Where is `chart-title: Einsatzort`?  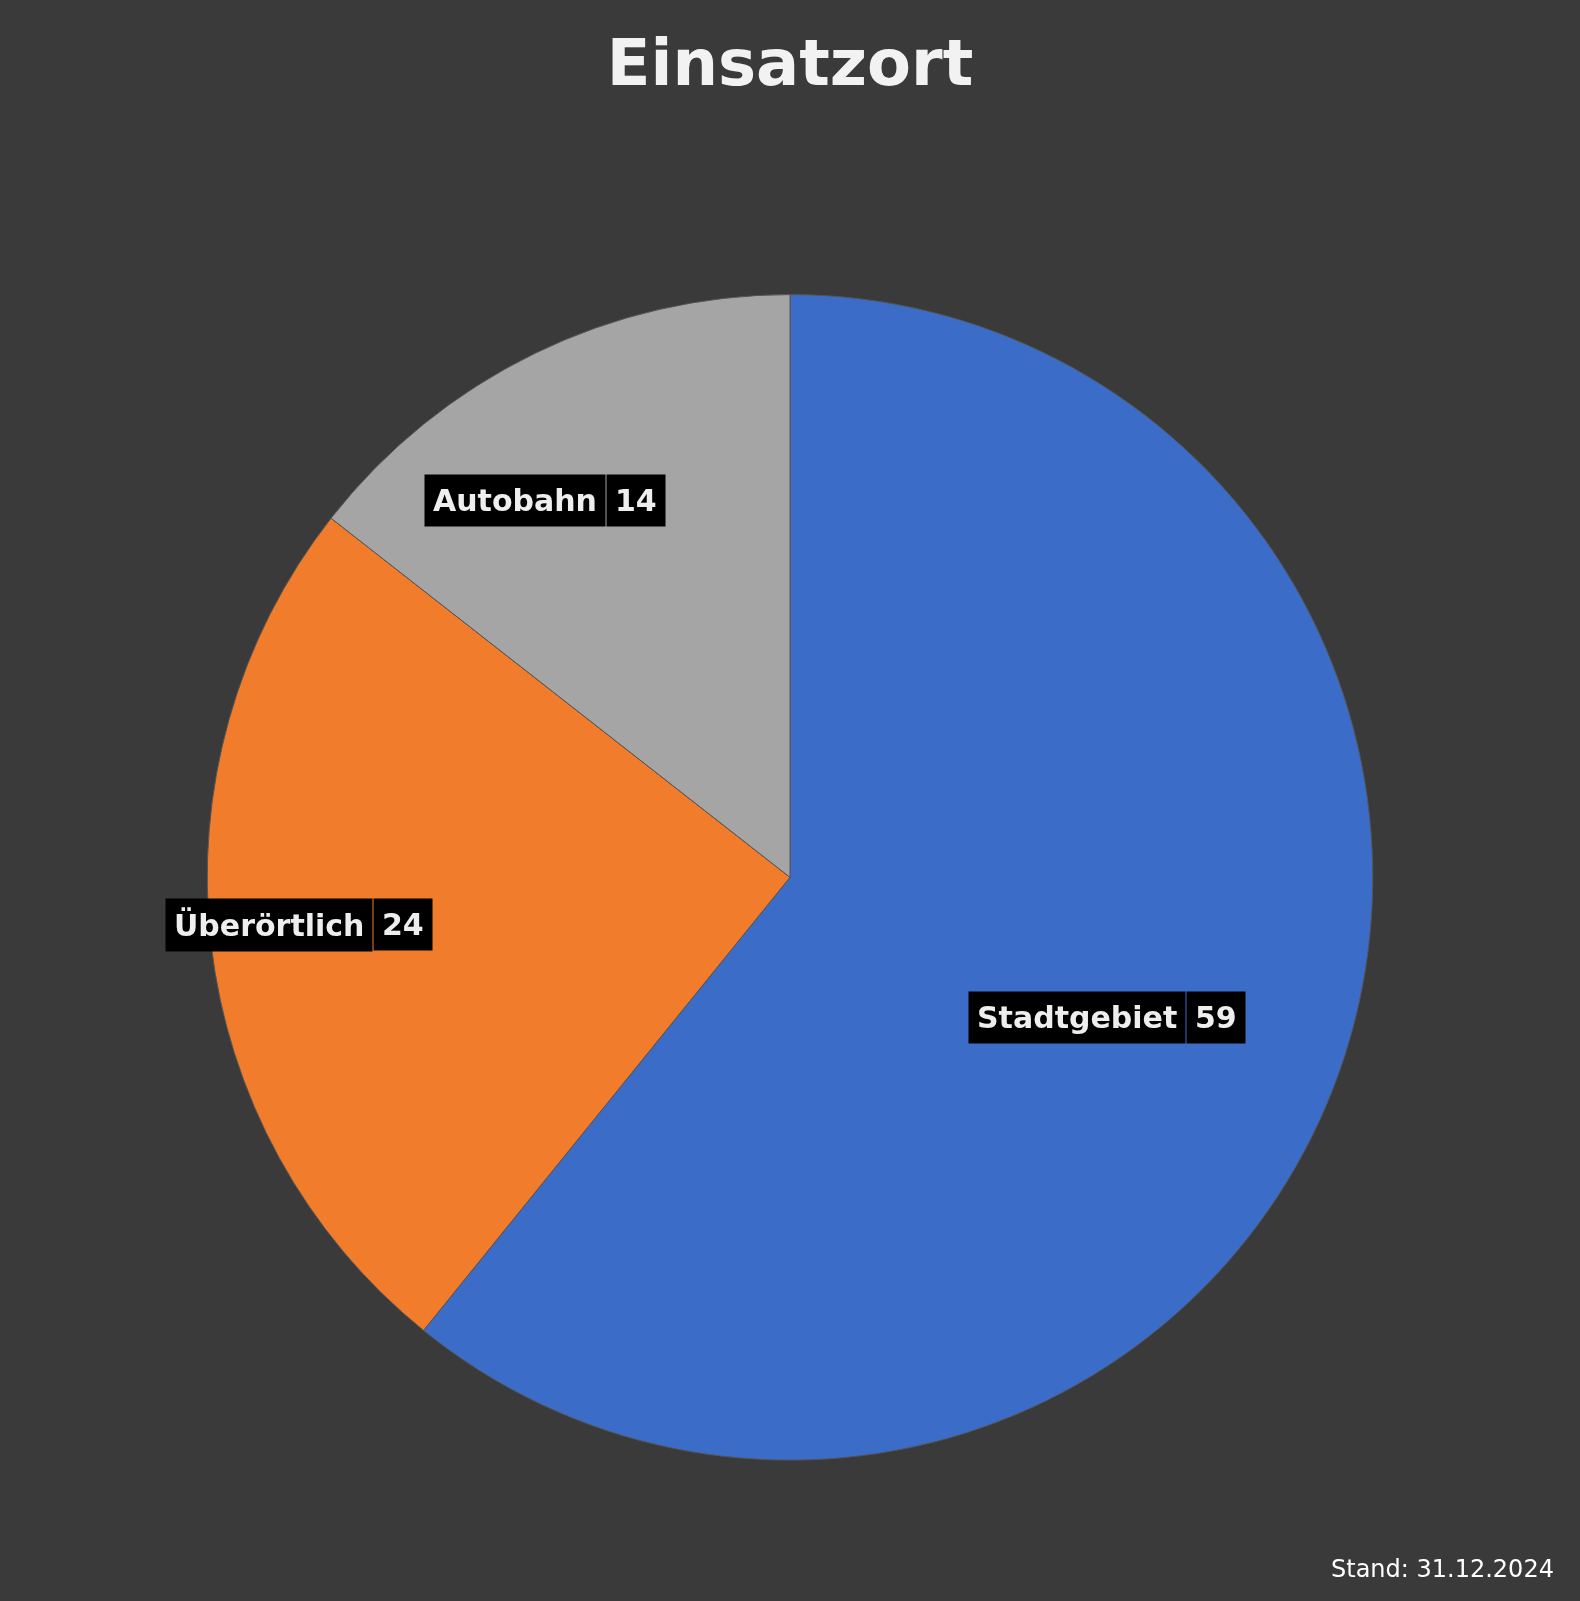 chart-title: Einsatzort is located at coordinates (790, 62).